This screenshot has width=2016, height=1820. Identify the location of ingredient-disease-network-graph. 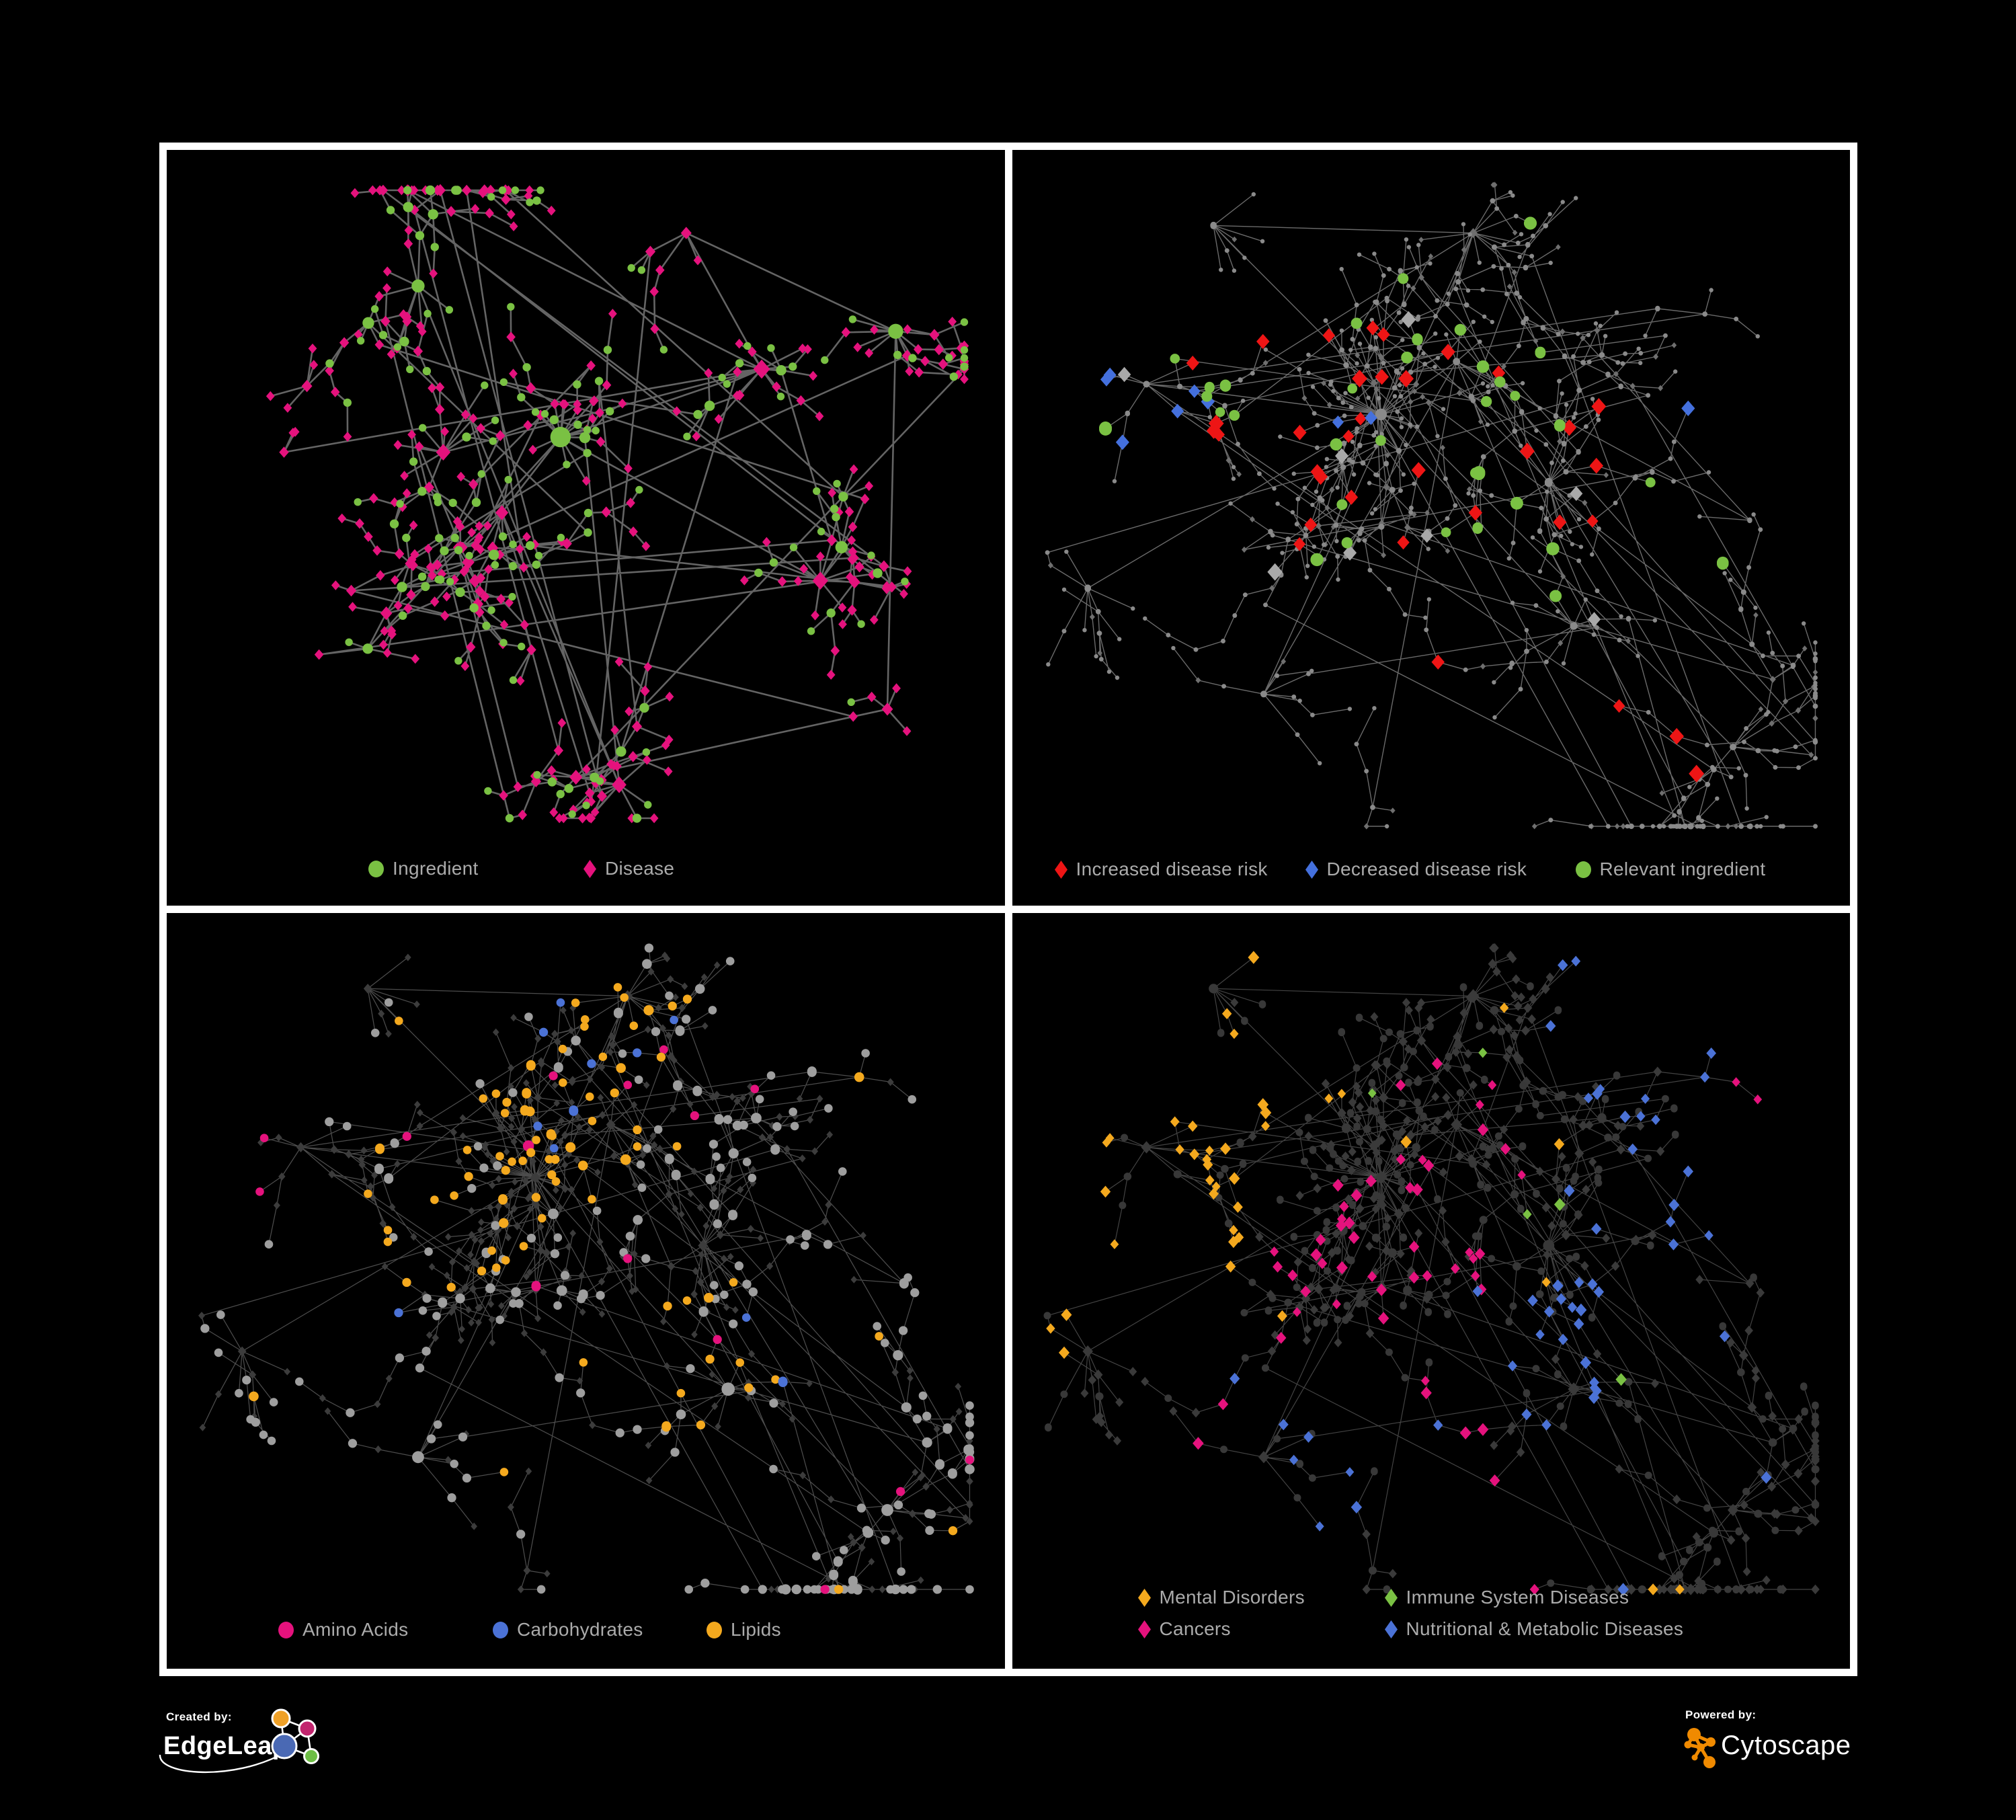
(617, 504).